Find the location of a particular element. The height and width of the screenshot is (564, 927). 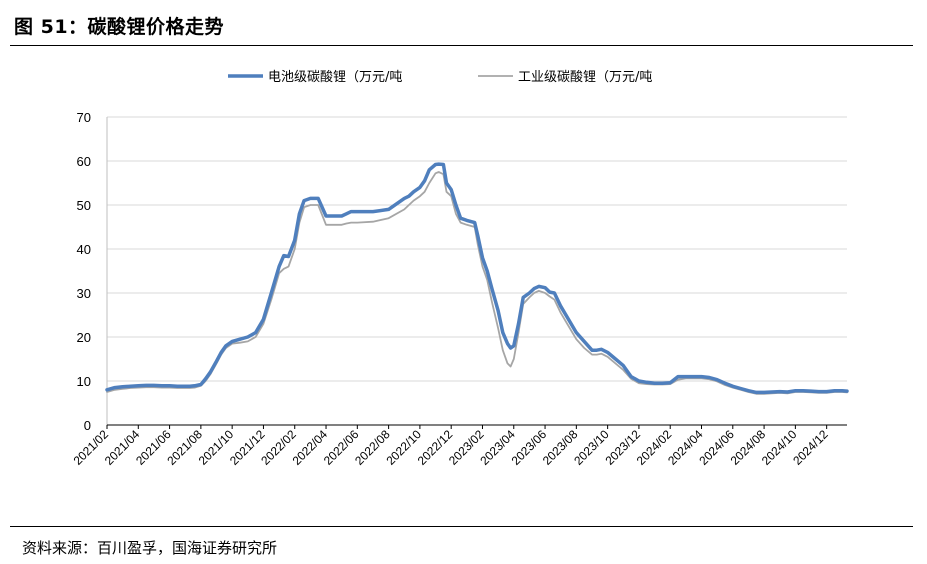

source-divider is located at coordinates (461, 526).